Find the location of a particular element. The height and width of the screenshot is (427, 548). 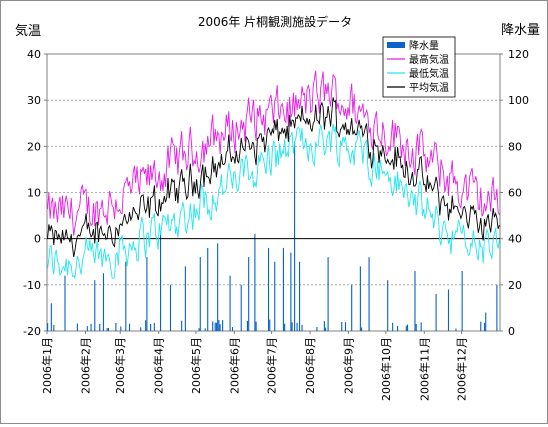

legend-label: 最低気温 is located at coordinates (429, 73).